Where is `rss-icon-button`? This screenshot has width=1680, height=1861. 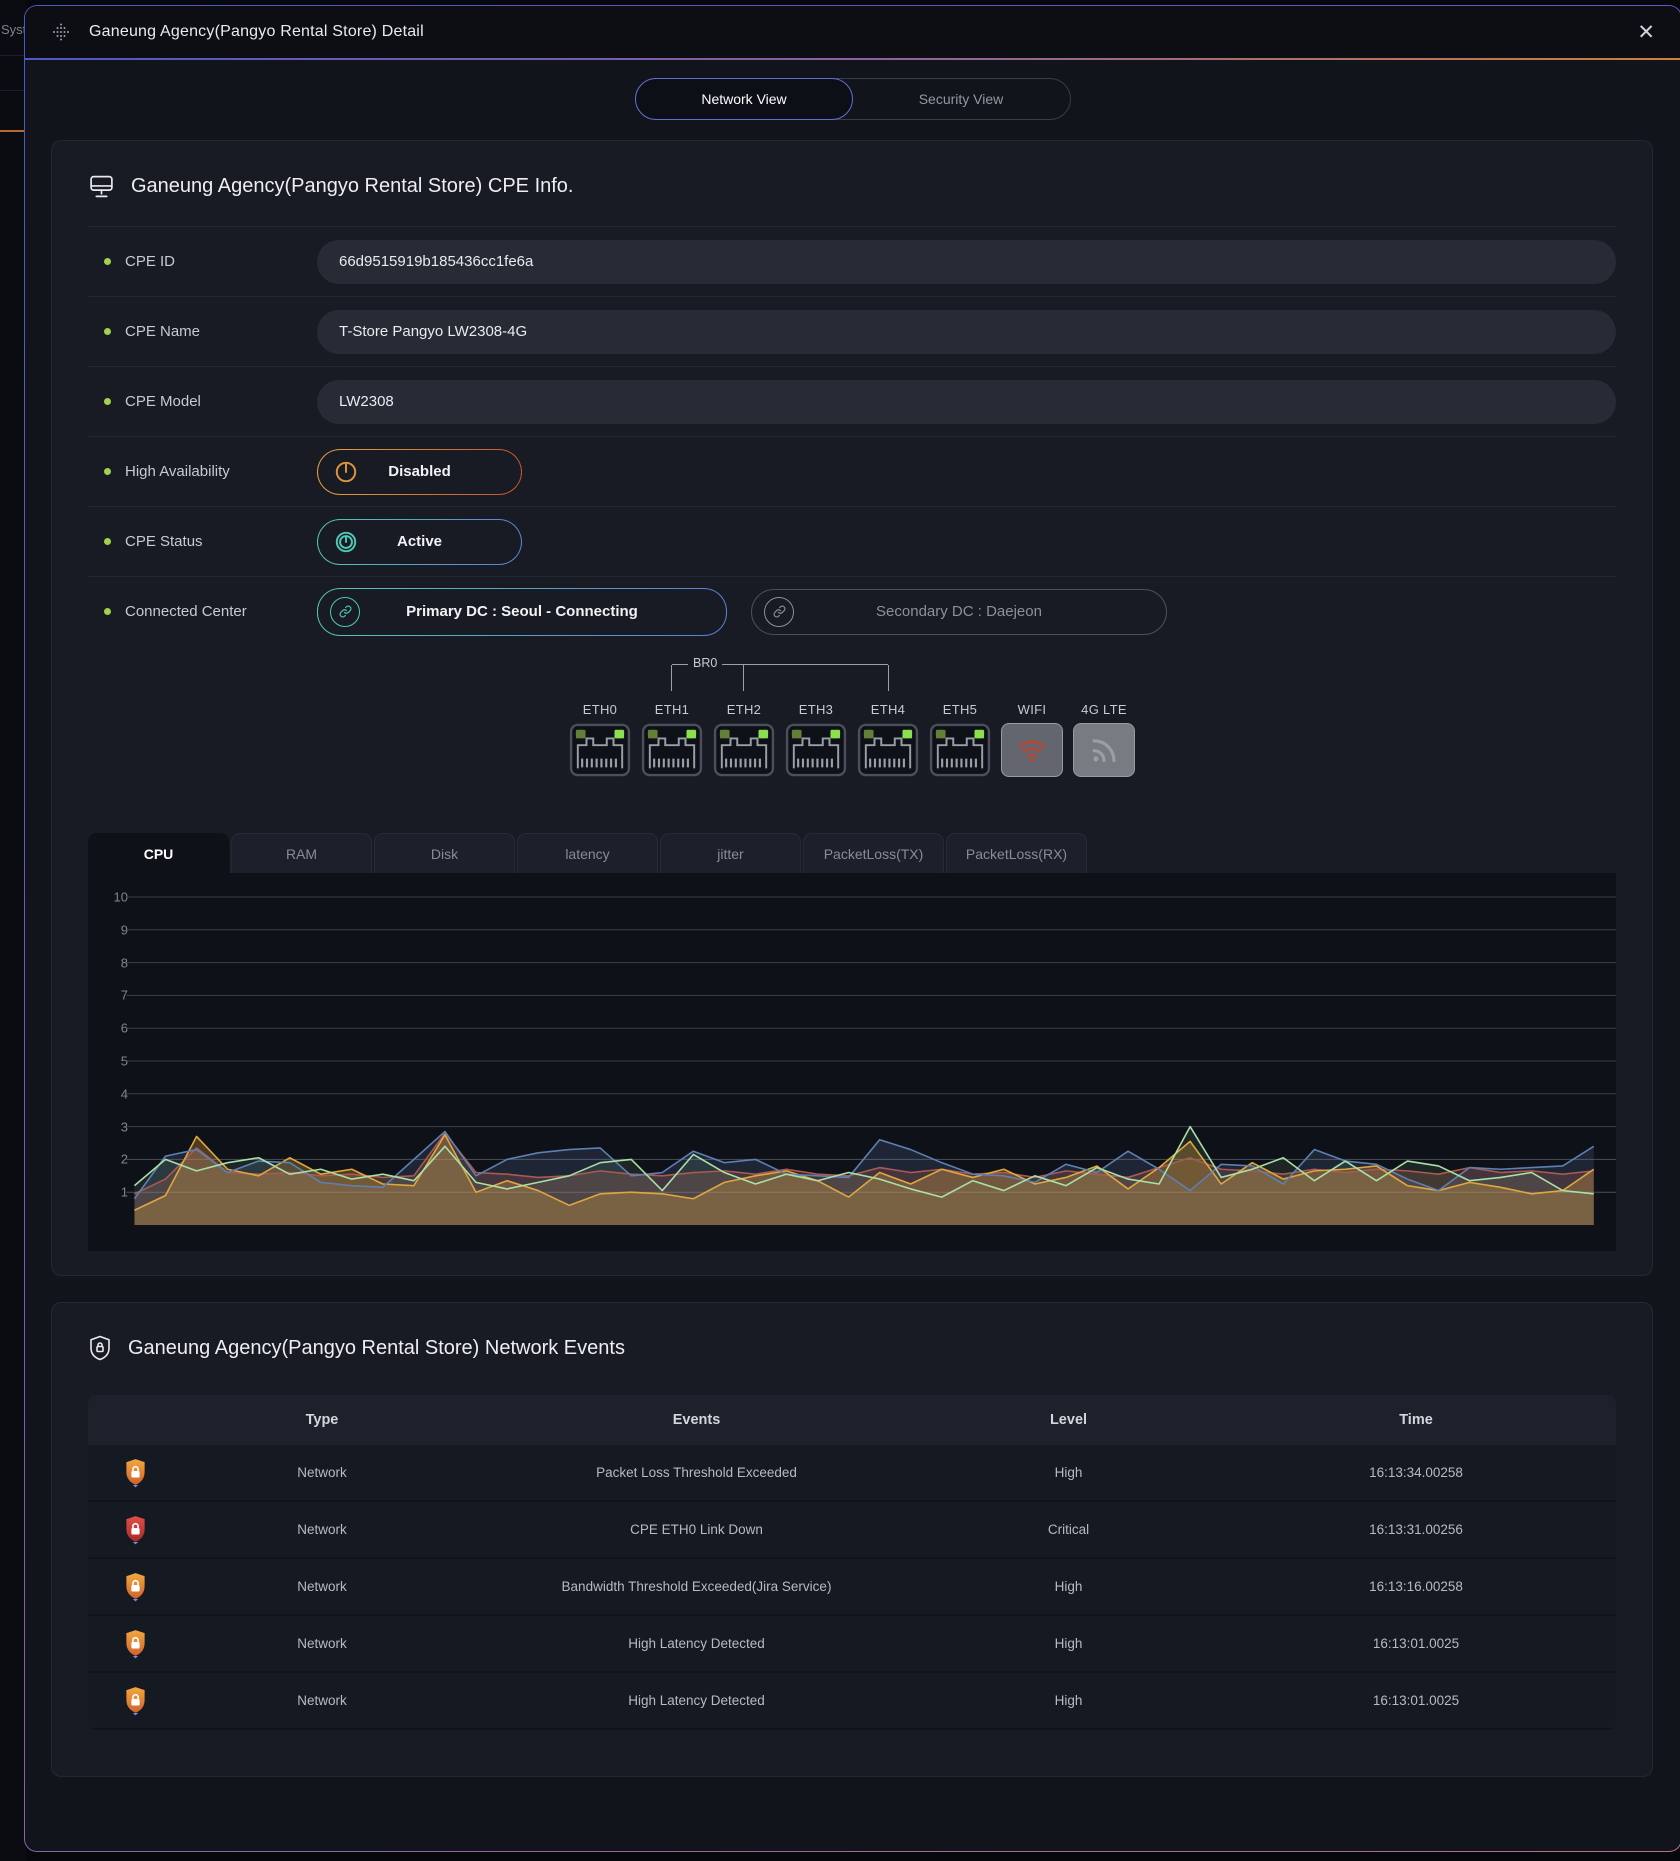 rss-icon-button is located at coordinates (1104, 750).